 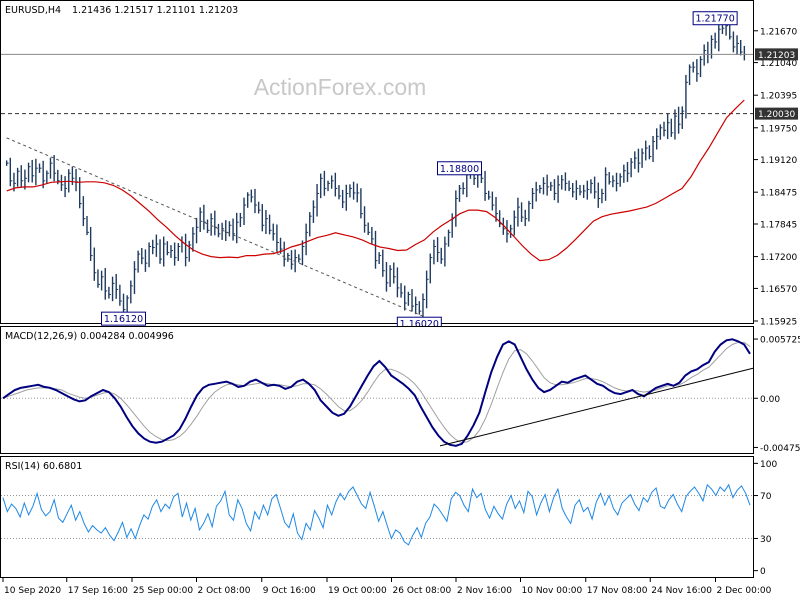 What do you see at coordinates (744, 591) in the screenshot?
I see `time-tick-label: 2 Dec 00:00` at bounding box center [744, 591].